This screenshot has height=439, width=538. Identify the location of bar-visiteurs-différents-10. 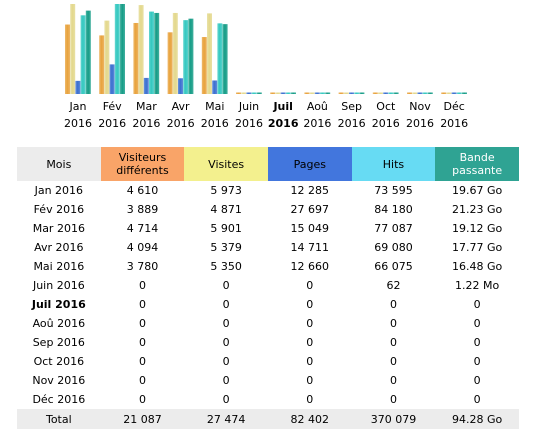
(409, 93).